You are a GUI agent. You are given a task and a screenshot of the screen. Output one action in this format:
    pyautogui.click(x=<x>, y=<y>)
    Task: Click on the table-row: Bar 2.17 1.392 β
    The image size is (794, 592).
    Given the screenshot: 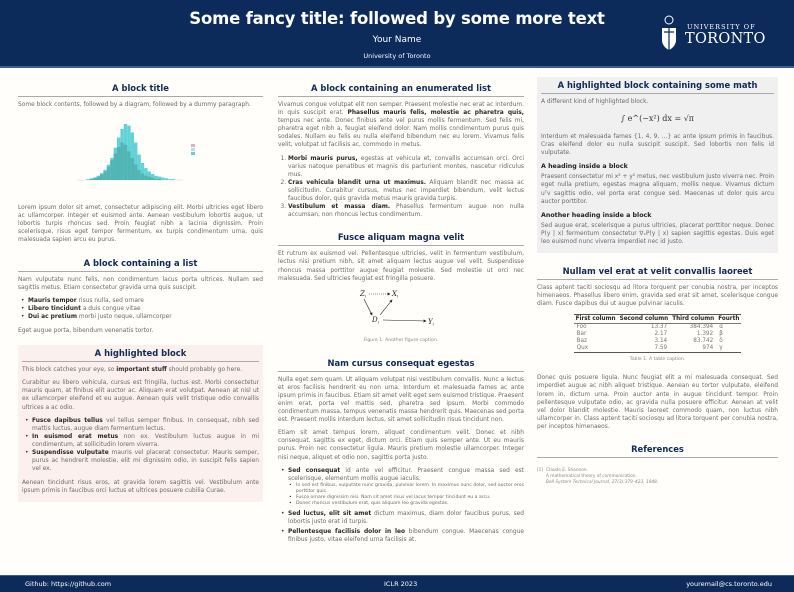 What is the action you would take?
    pyautogui.click(x=649, y=334)
    